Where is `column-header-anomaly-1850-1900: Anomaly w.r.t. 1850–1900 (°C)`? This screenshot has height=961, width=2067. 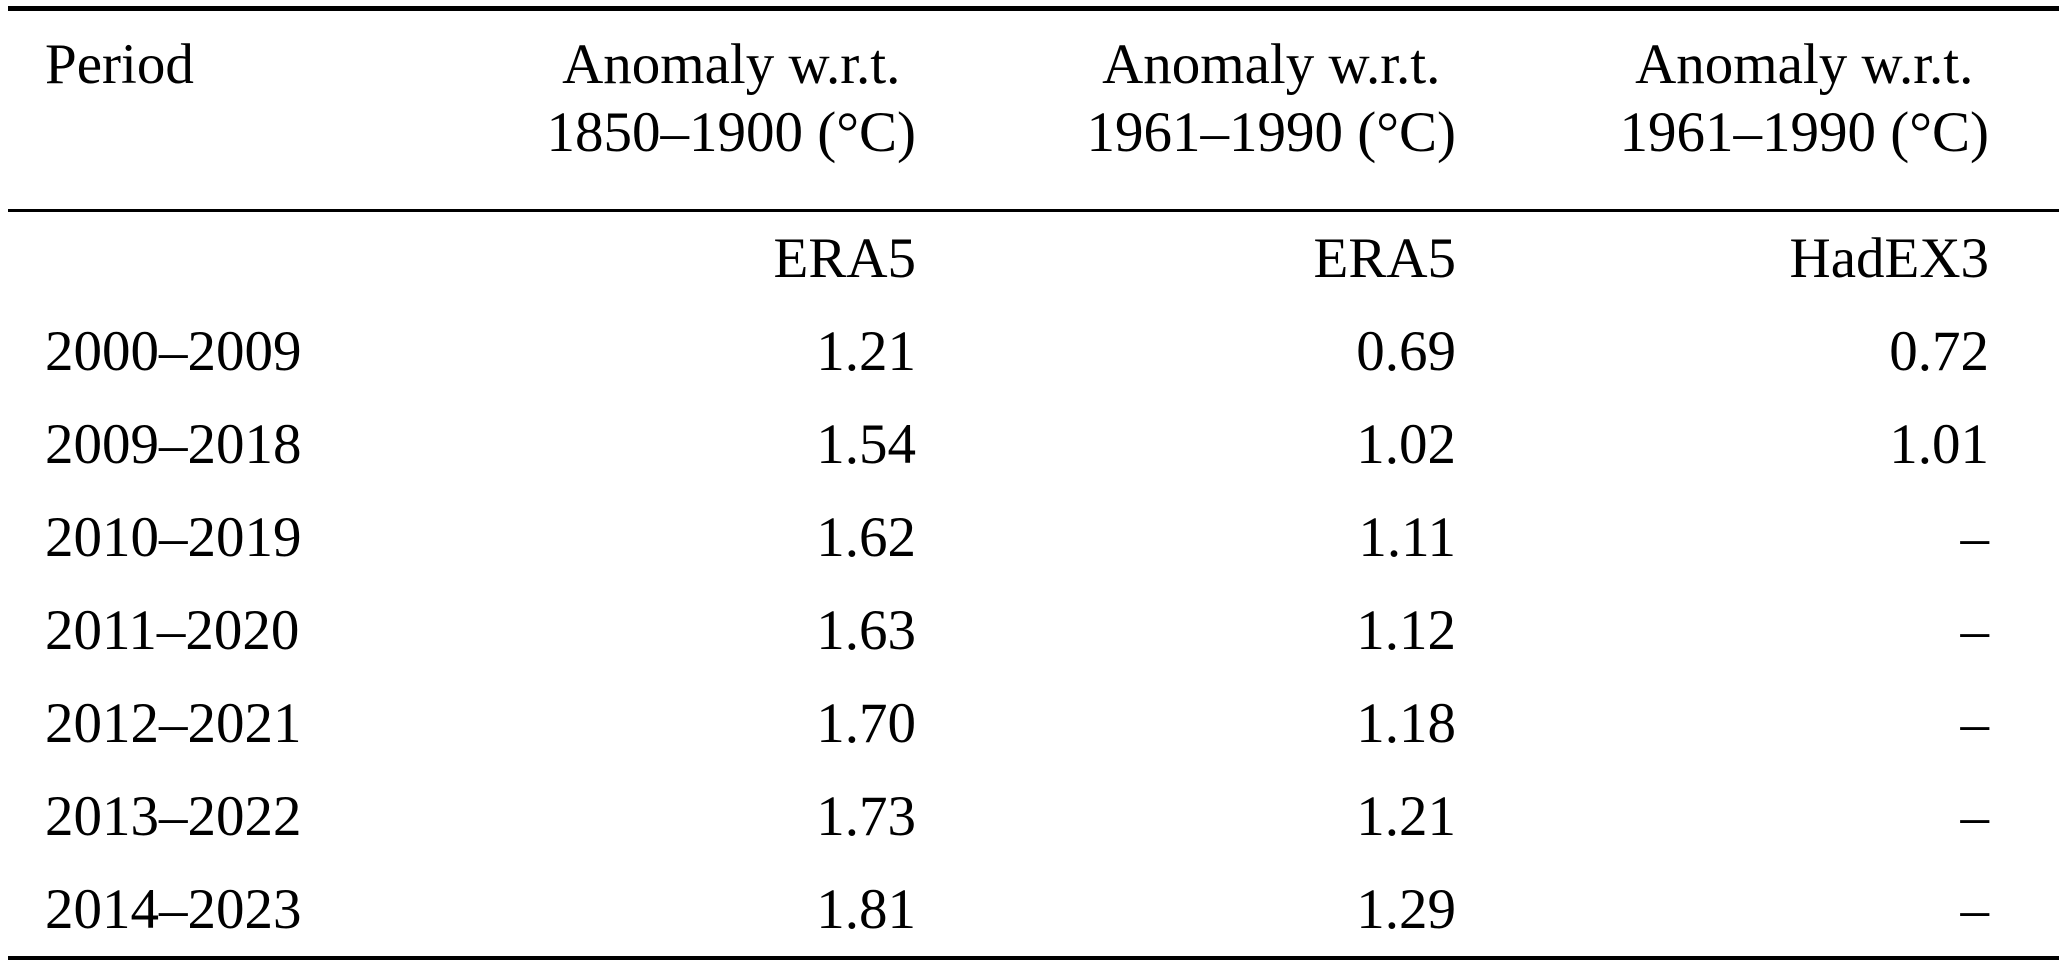 column-header-anomaly-1850-1900: Anomaly w.r.t. 1850–1900 (°C) is located at coordinates (703, 110).